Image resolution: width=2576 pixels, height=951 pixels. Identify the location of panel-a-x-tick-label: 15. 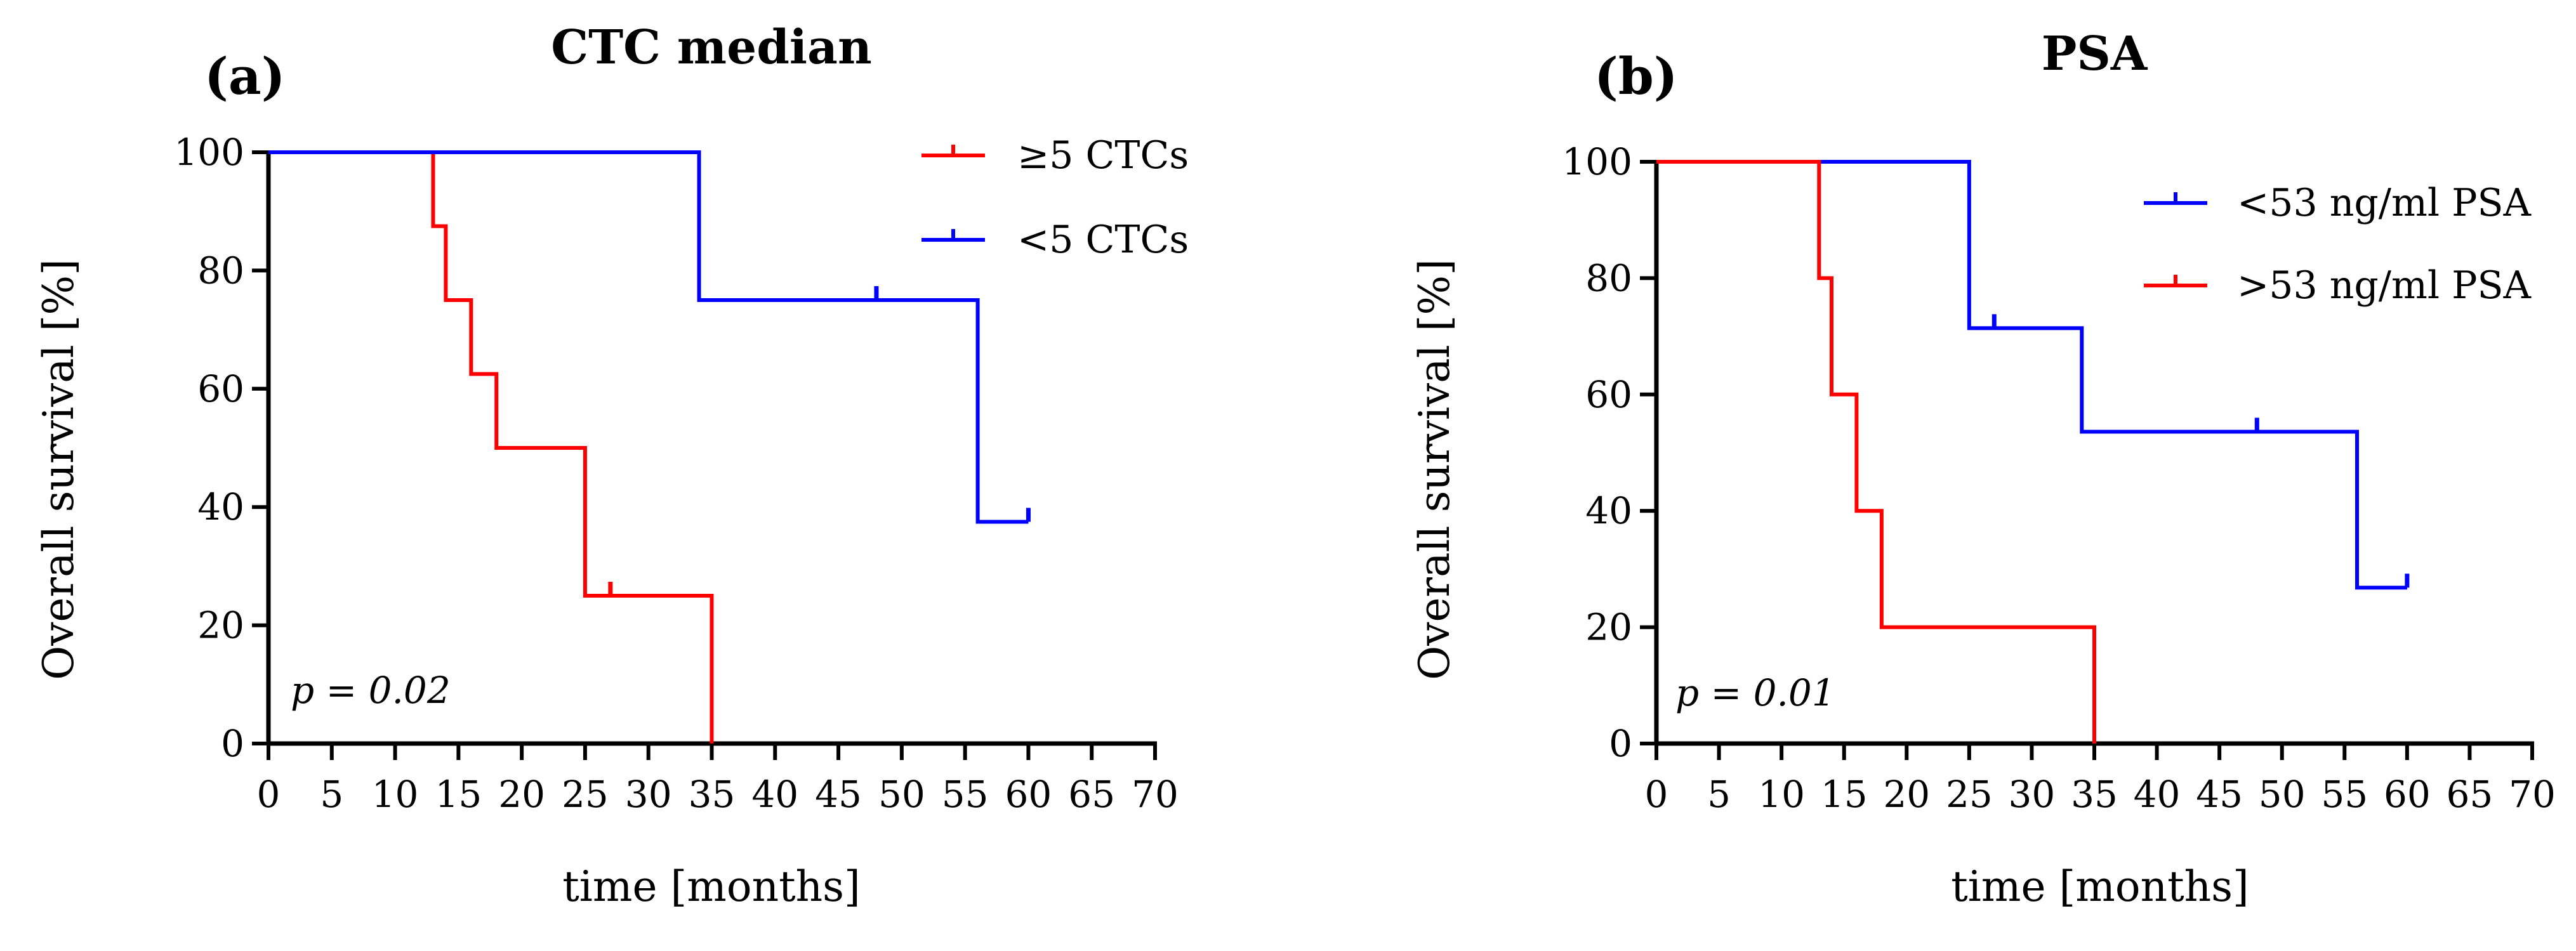
(459, 795).